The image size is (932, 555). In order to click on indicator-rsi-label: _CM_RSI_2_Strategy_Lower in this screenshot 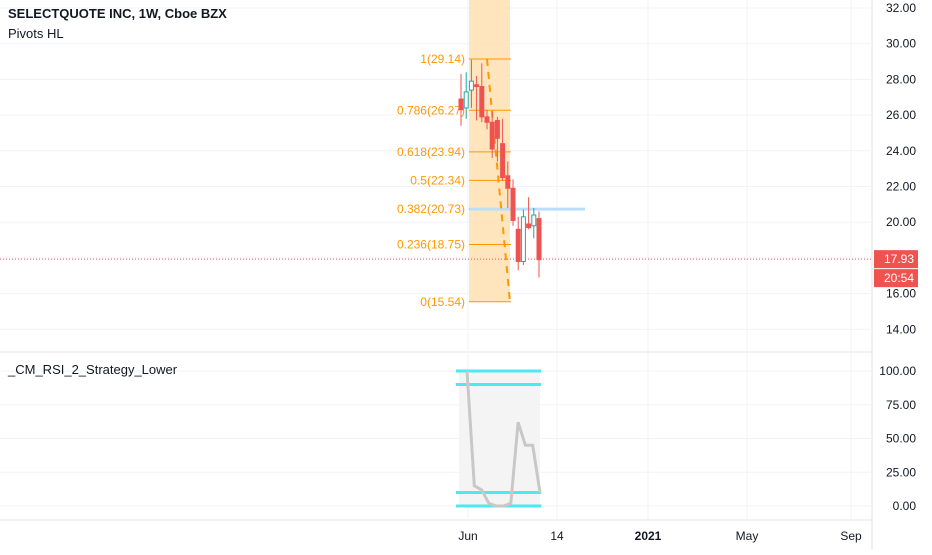, I will do `click(93, 369)`.